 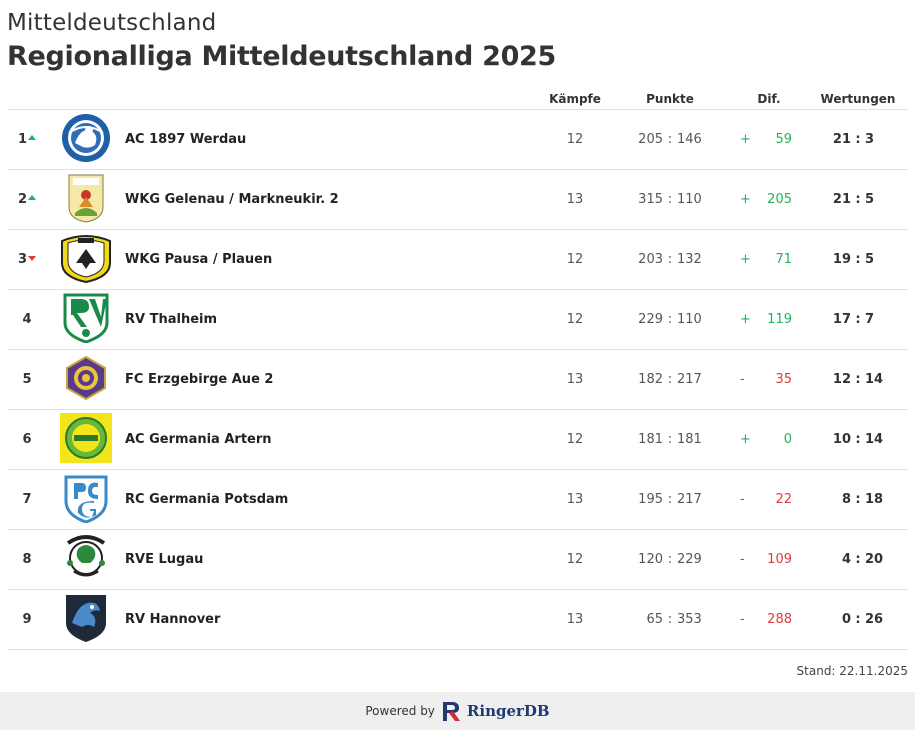 What do you see at coordinates (332, 559) in the screenshot?
I see `team-name: RVE Lugau` at bounding box center [332, 559].